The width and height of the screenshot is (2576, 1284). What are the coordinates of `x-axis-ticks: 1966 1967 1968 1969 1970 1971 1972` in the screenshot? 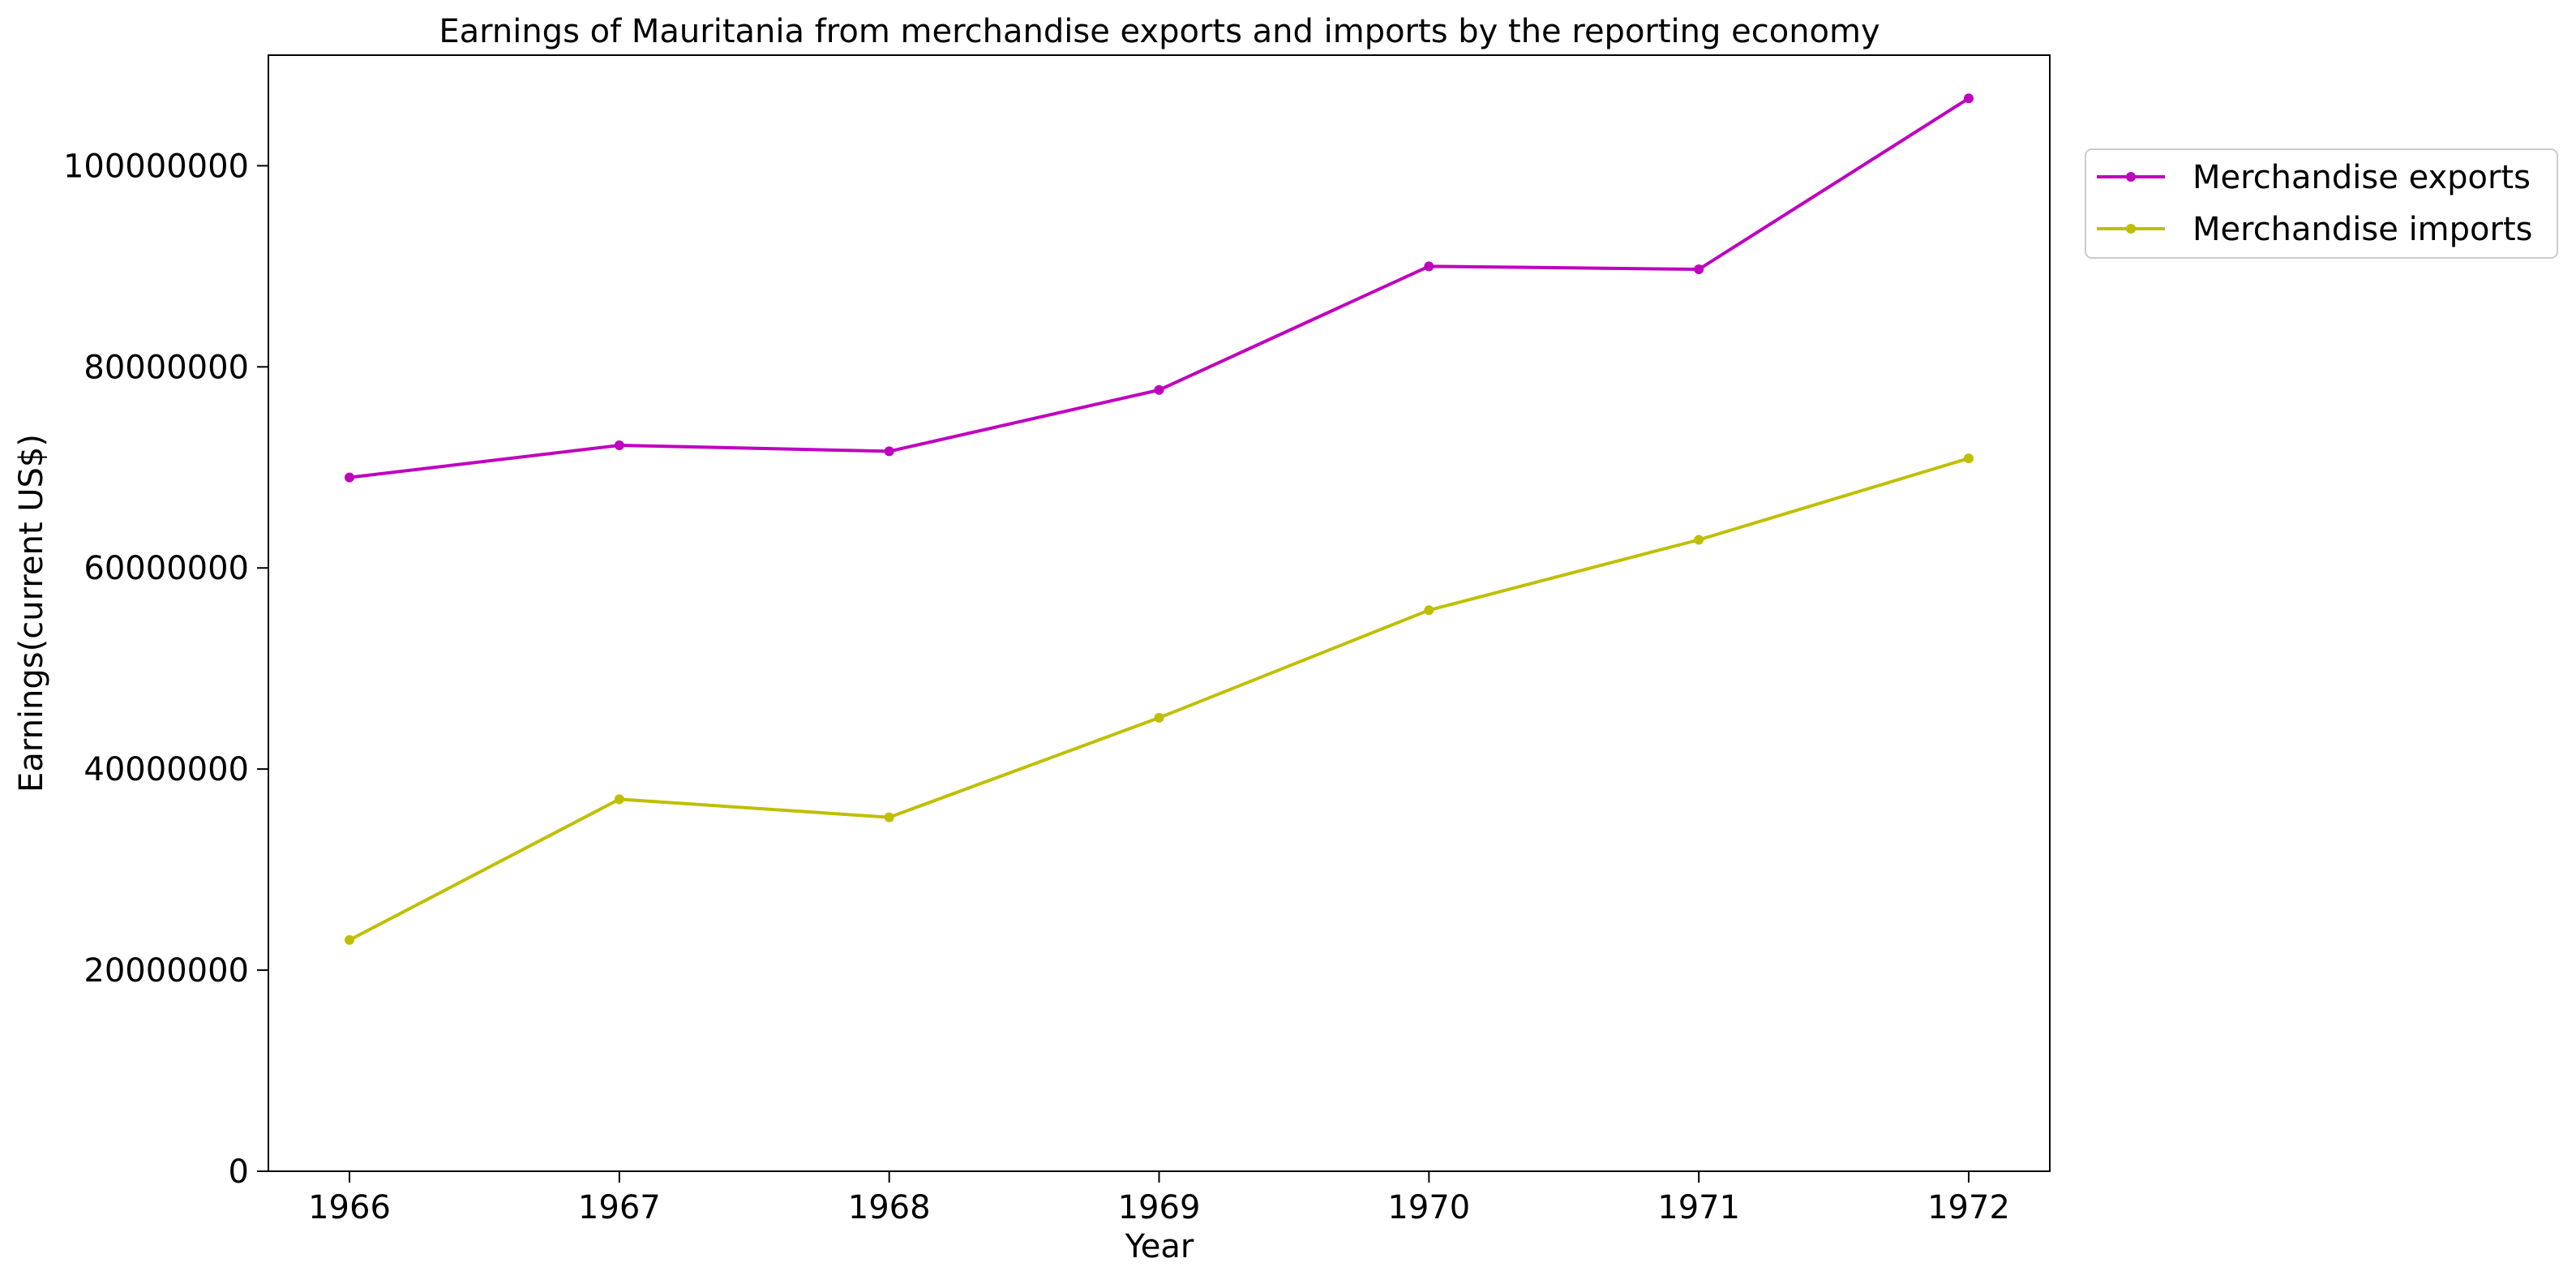 It's located at (1159, 1198).